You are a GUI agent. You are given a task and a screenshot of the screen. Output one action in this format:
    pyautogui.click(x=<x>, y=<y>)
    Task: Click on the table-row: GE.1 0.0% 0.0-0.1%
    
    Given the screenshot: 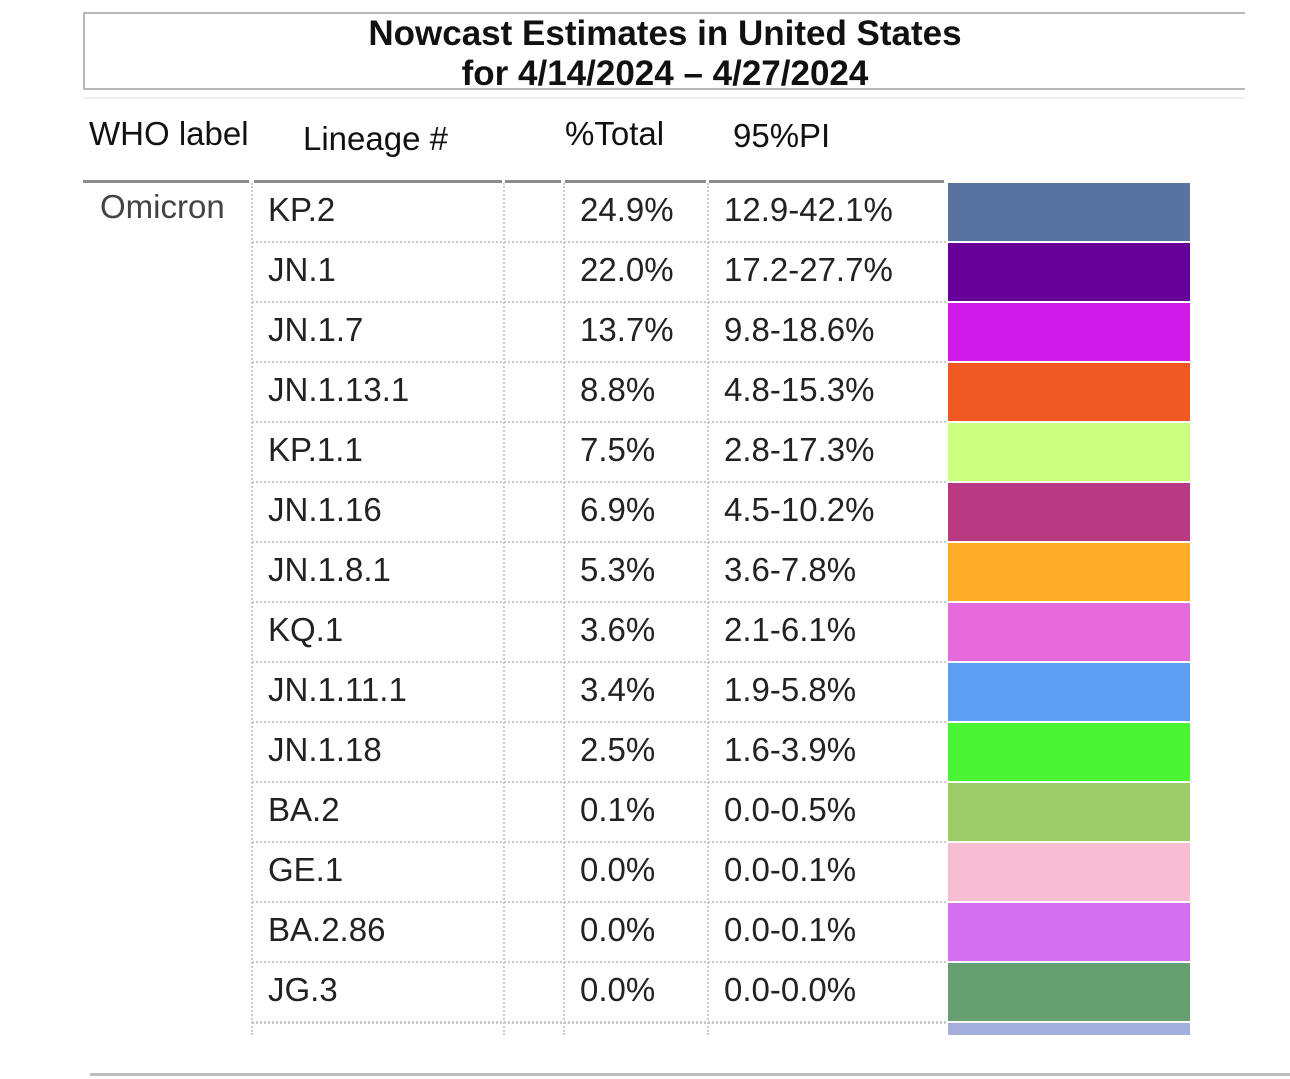 What is the action you would take?
    pyautogui.click(x=599, y=873)
    